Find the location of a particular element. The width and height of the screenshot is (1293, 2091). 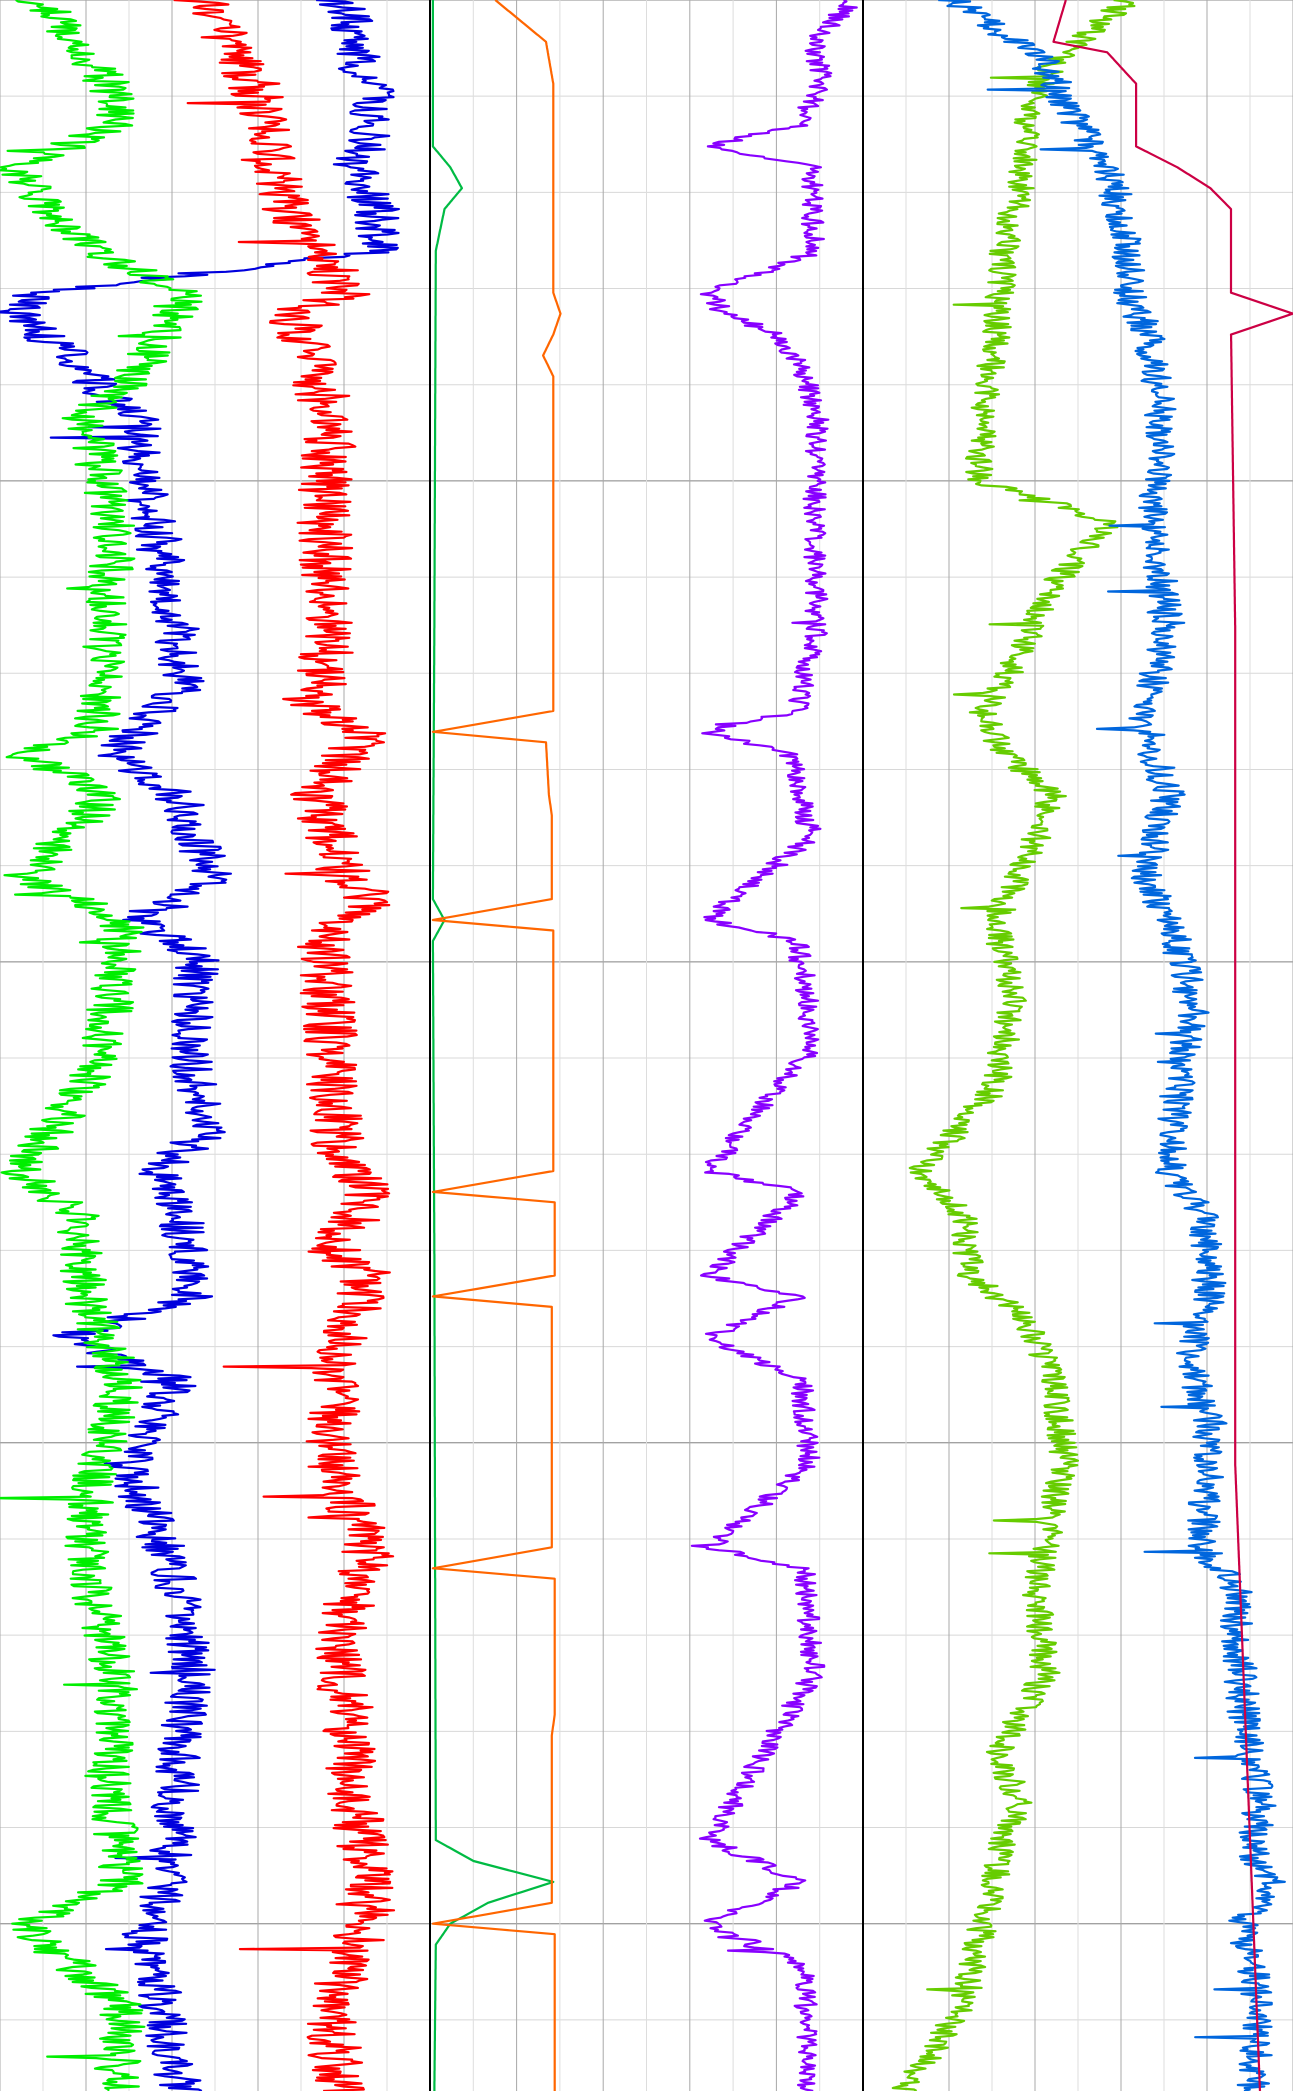

series-orange-step-track2 is located at coordinates (496, 1045).